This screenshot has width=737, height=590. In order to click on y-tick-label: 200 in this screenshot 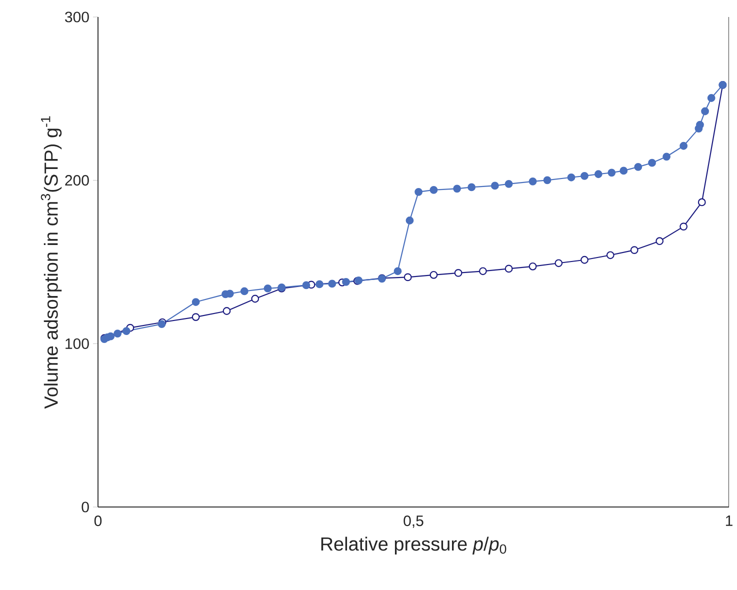, I will do `click(77, 180)`.